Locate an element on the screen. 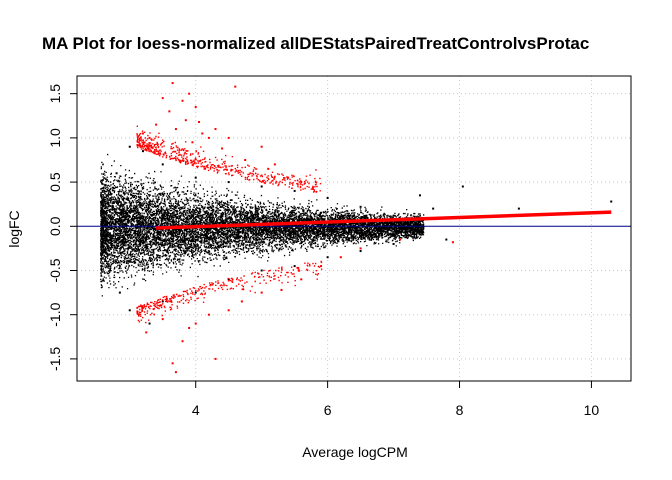  y-tick-label: -1.0 is located at coordinates (55, 314).